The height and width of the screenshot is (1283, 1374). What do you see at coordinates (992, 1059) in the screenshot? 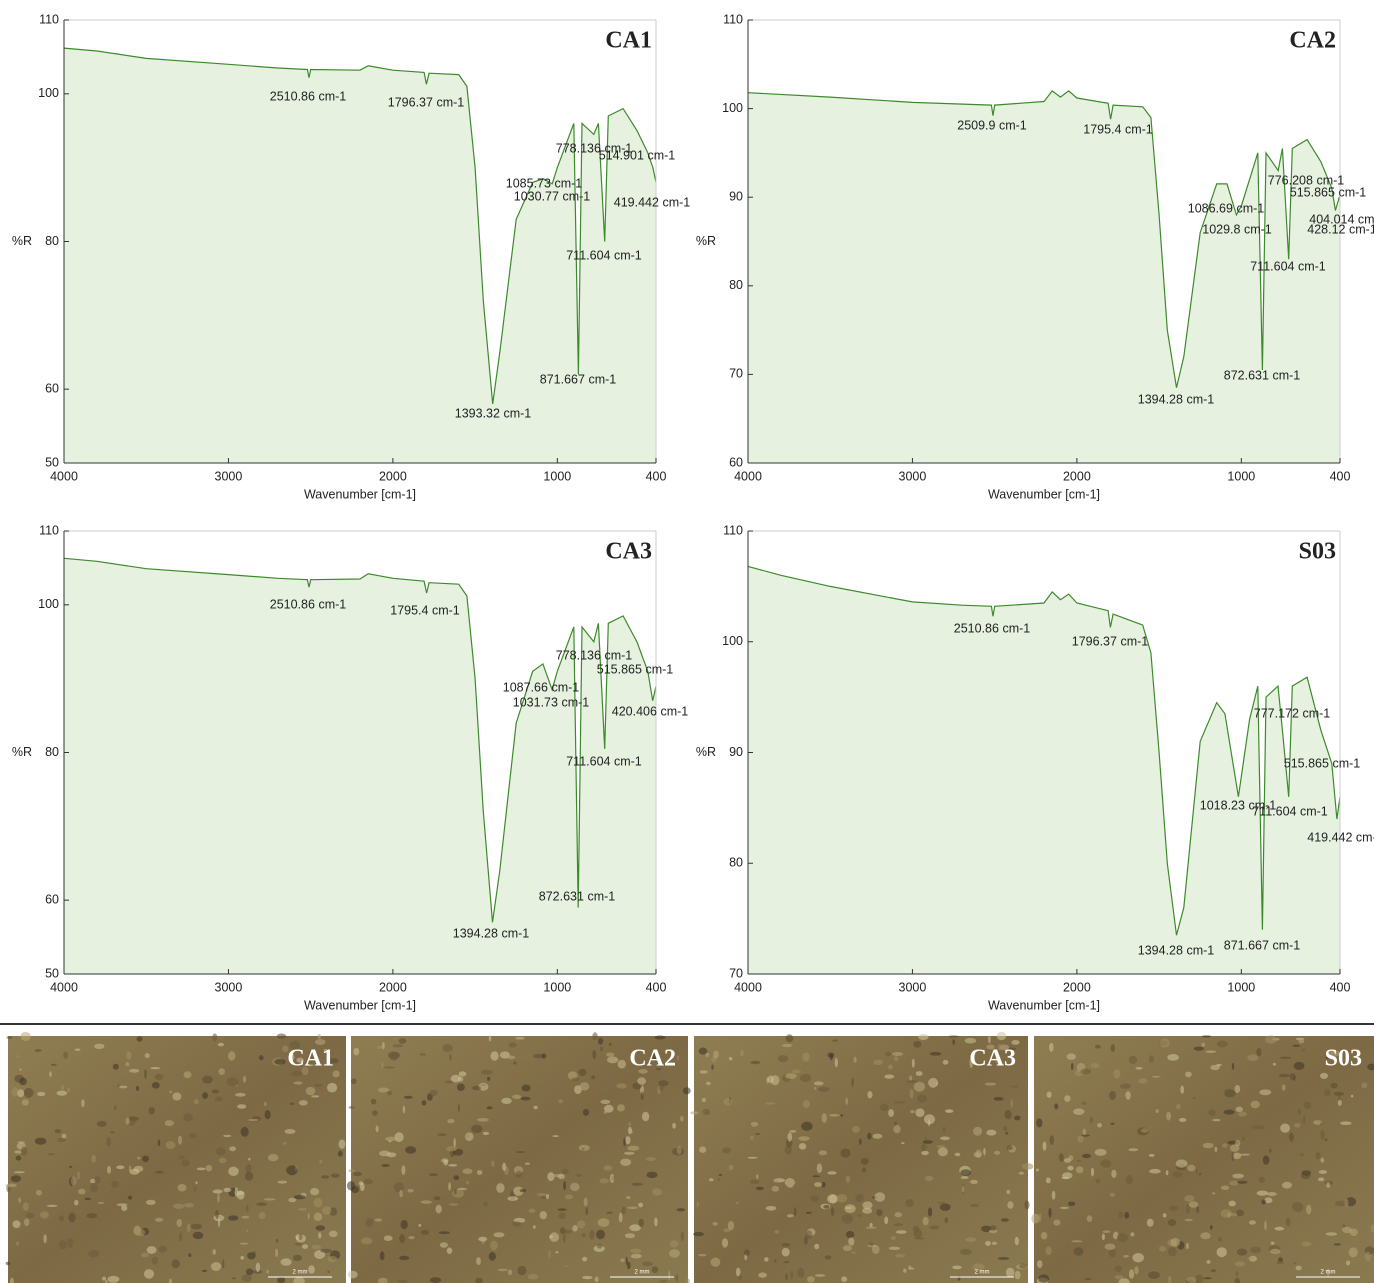
I see `micrograph-label: CA3` at bounding box center [992, 1059].